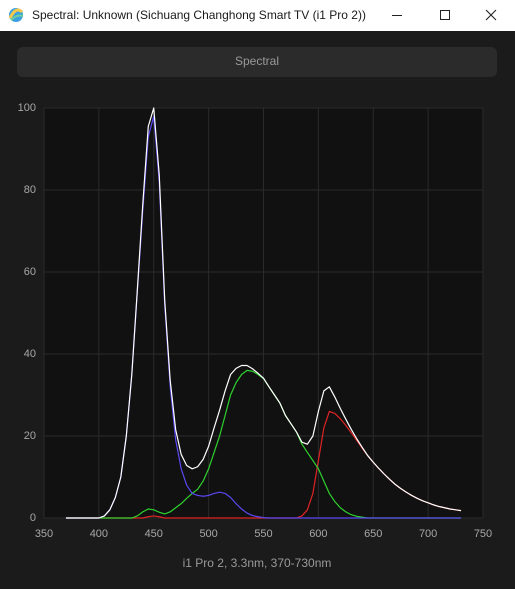 The width and height of the screenshot is (515, 589). Describe the element at coordinates (30, 436) in the screenshot. I see `y-tick-label: 20` at that location.